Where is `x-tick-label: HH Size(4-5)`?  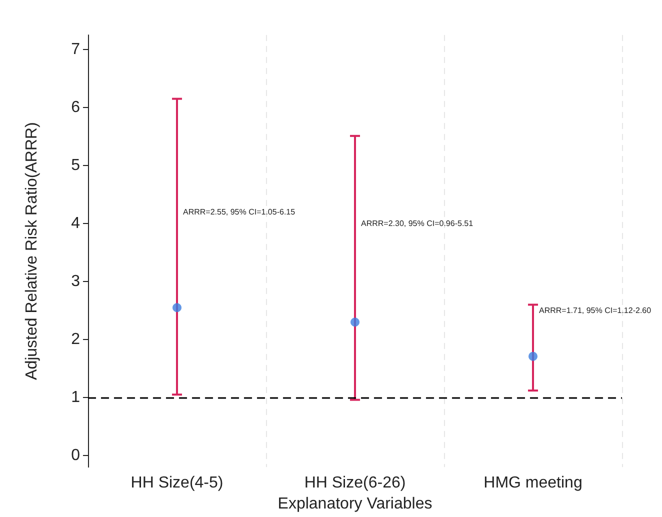 x-tick-label: HH Size(4-5) is located at coordinates (177, 483).